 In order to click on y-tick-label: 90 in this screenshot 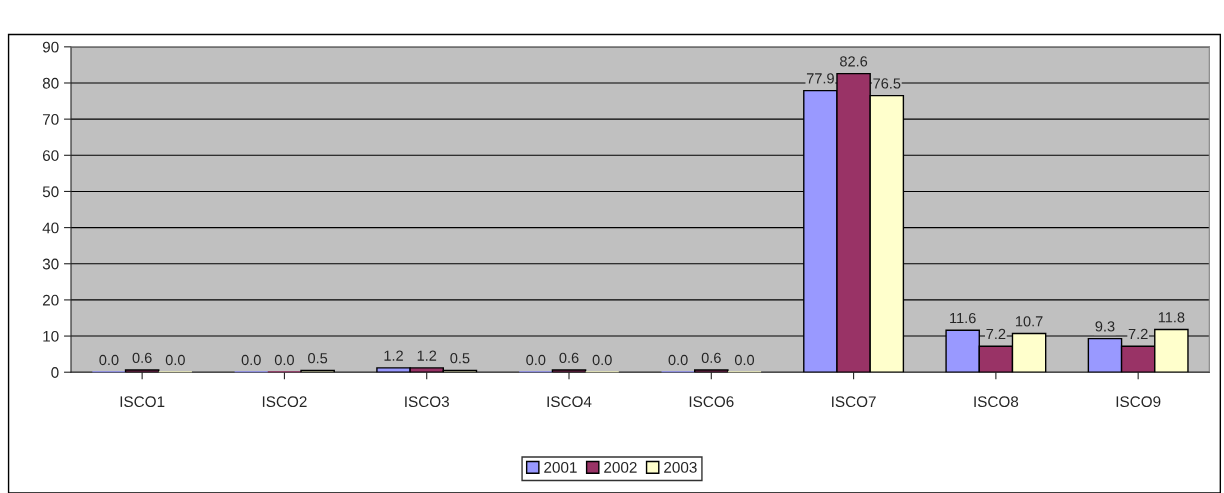, I will do `click(50, 47)`.